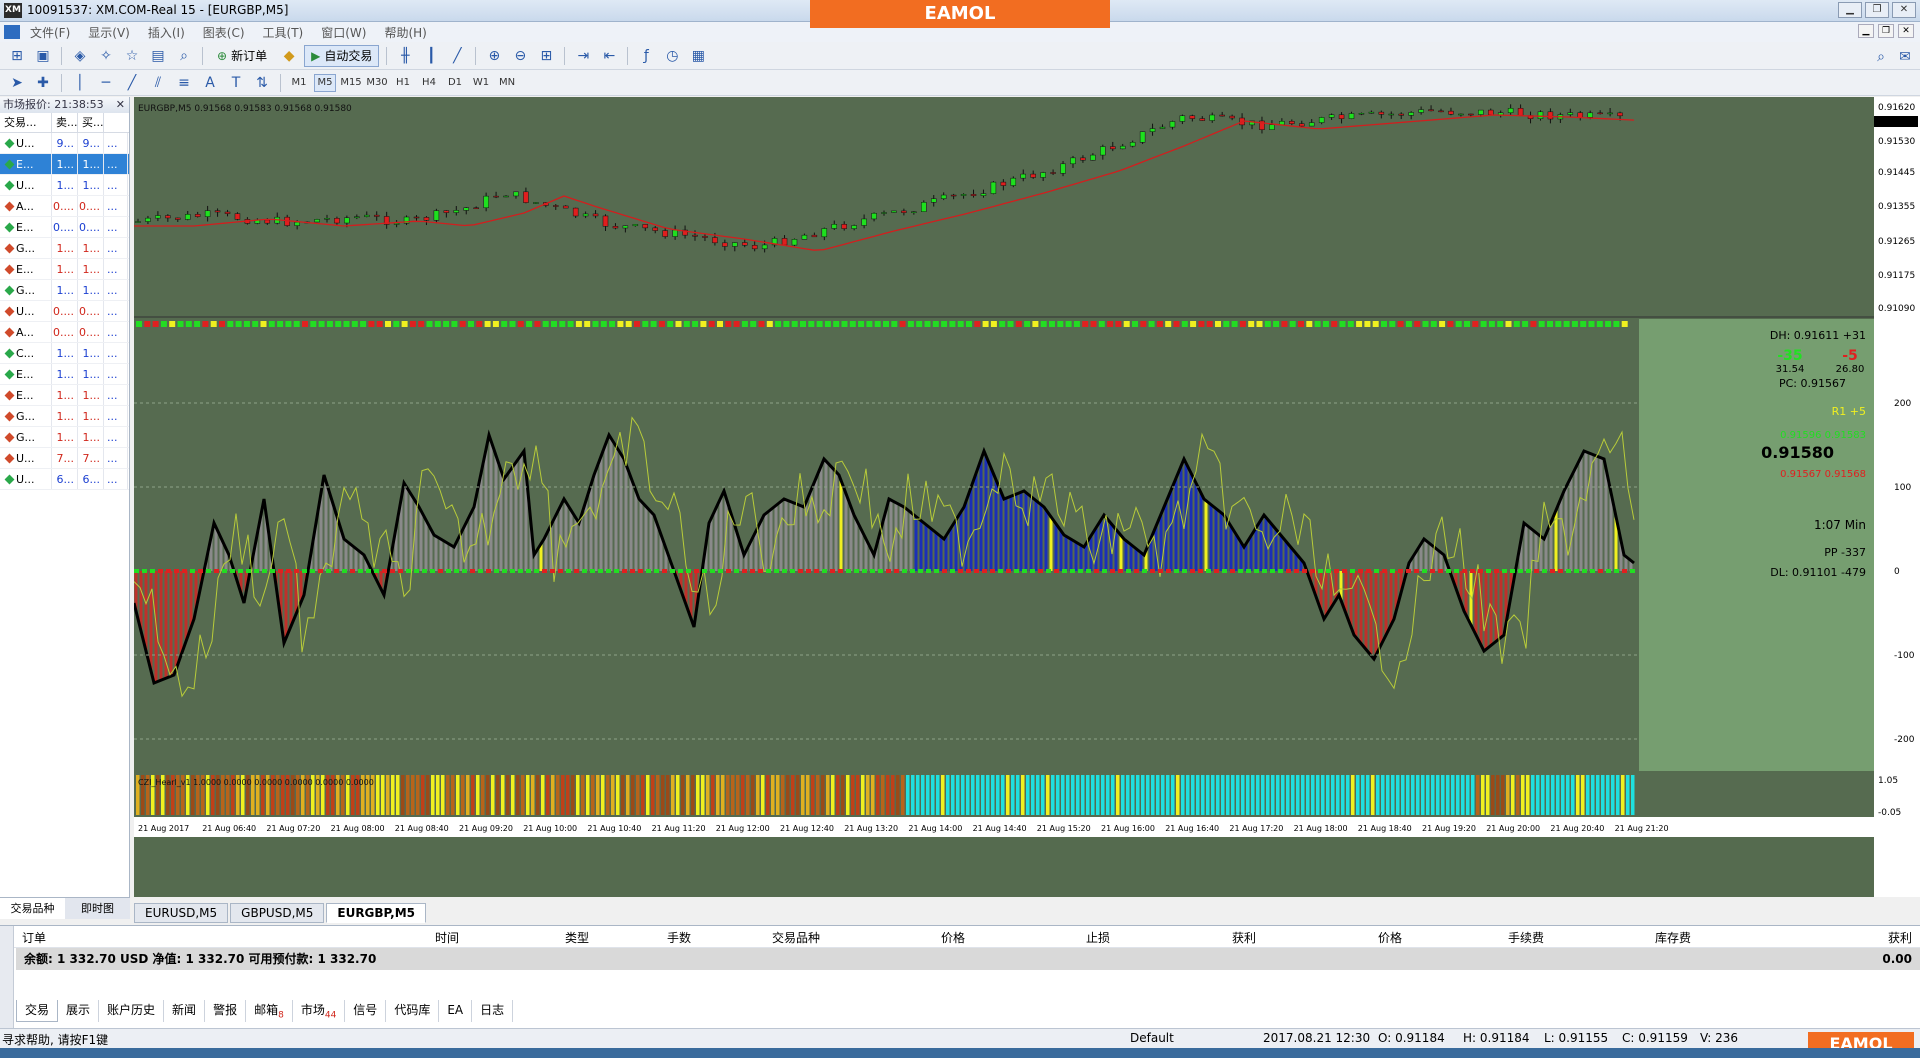 This screenshot has height=1058, width=1920. I want to click on tab-tick-chart: 即时图, so click(97, 908).